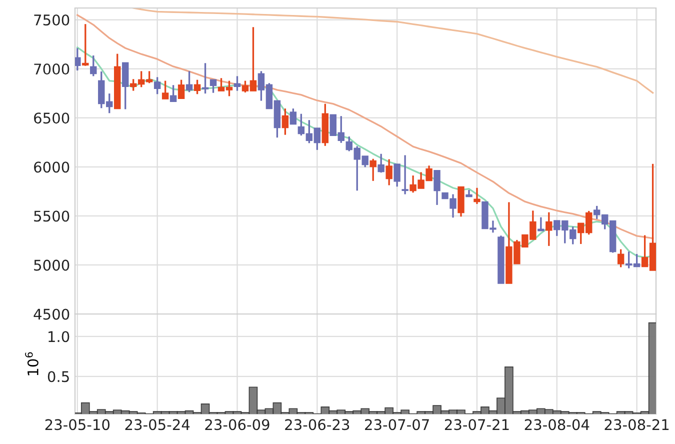 This screenshot has height=444, width=675. I want to click on x-tick-label: 23-05-24, so click(157, 424).